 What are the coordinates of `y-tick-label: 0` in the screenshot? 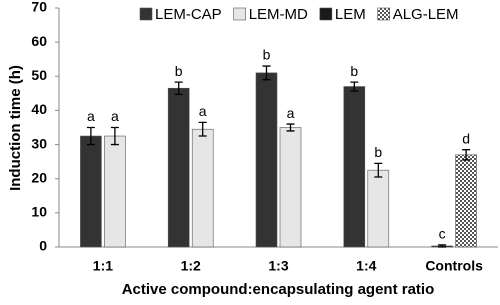 It's located at (43, 246).